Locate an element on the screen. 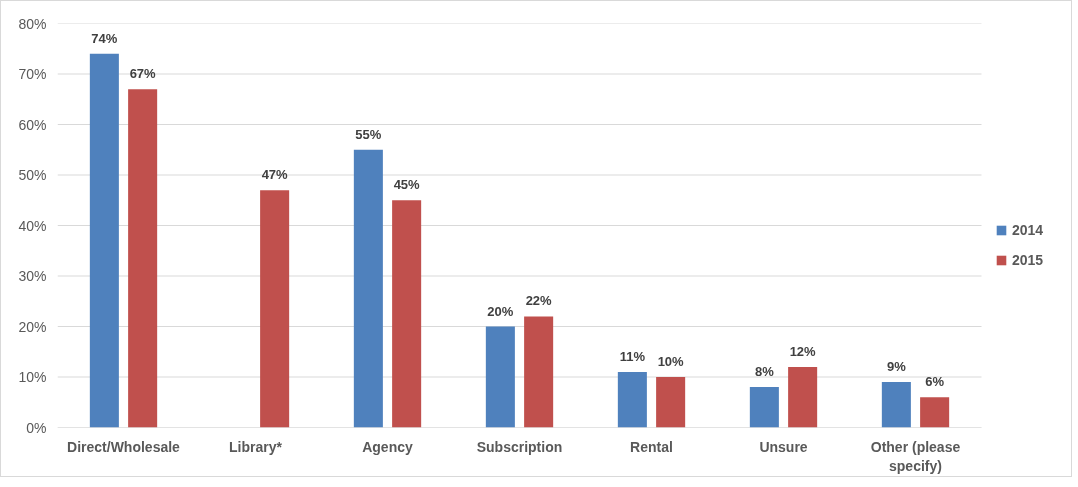 The image size is (1078, 487). data-label: 9% is located at coordinates (896, 367).